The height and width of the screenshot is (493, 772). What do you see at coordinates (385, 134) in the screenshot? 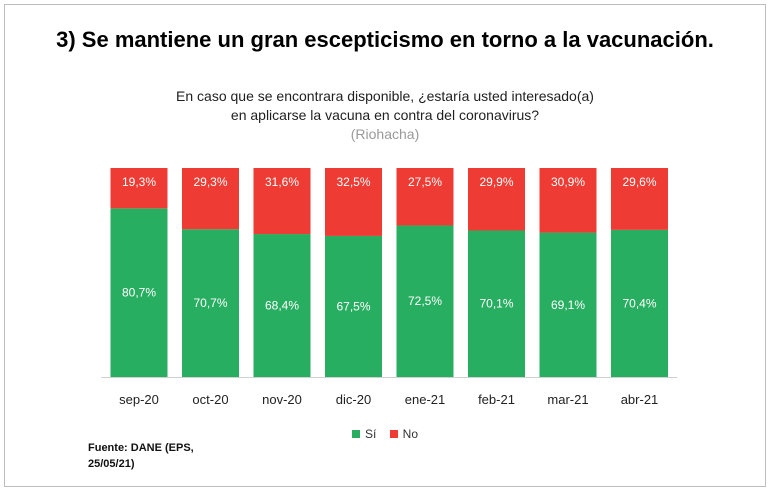
I see `location-label: (Riohacha)` at bounding box center [385, 134].